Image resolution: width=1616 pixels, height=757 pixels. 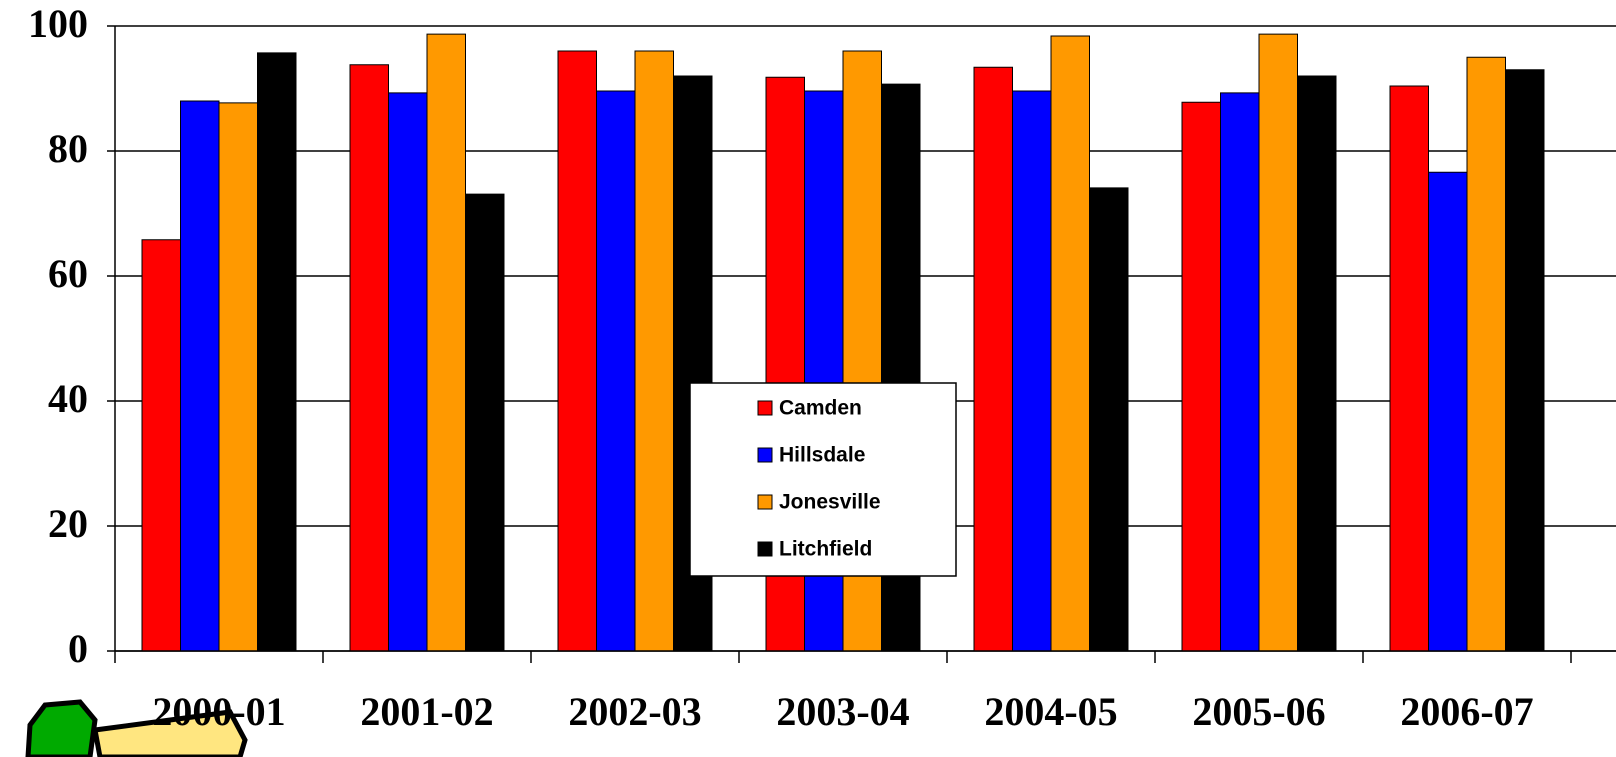 What do you see at coordinates (1050, 711) in the screenshot?
I see `x-tick-label: 2004-05` at bounding box center [1050, 711].